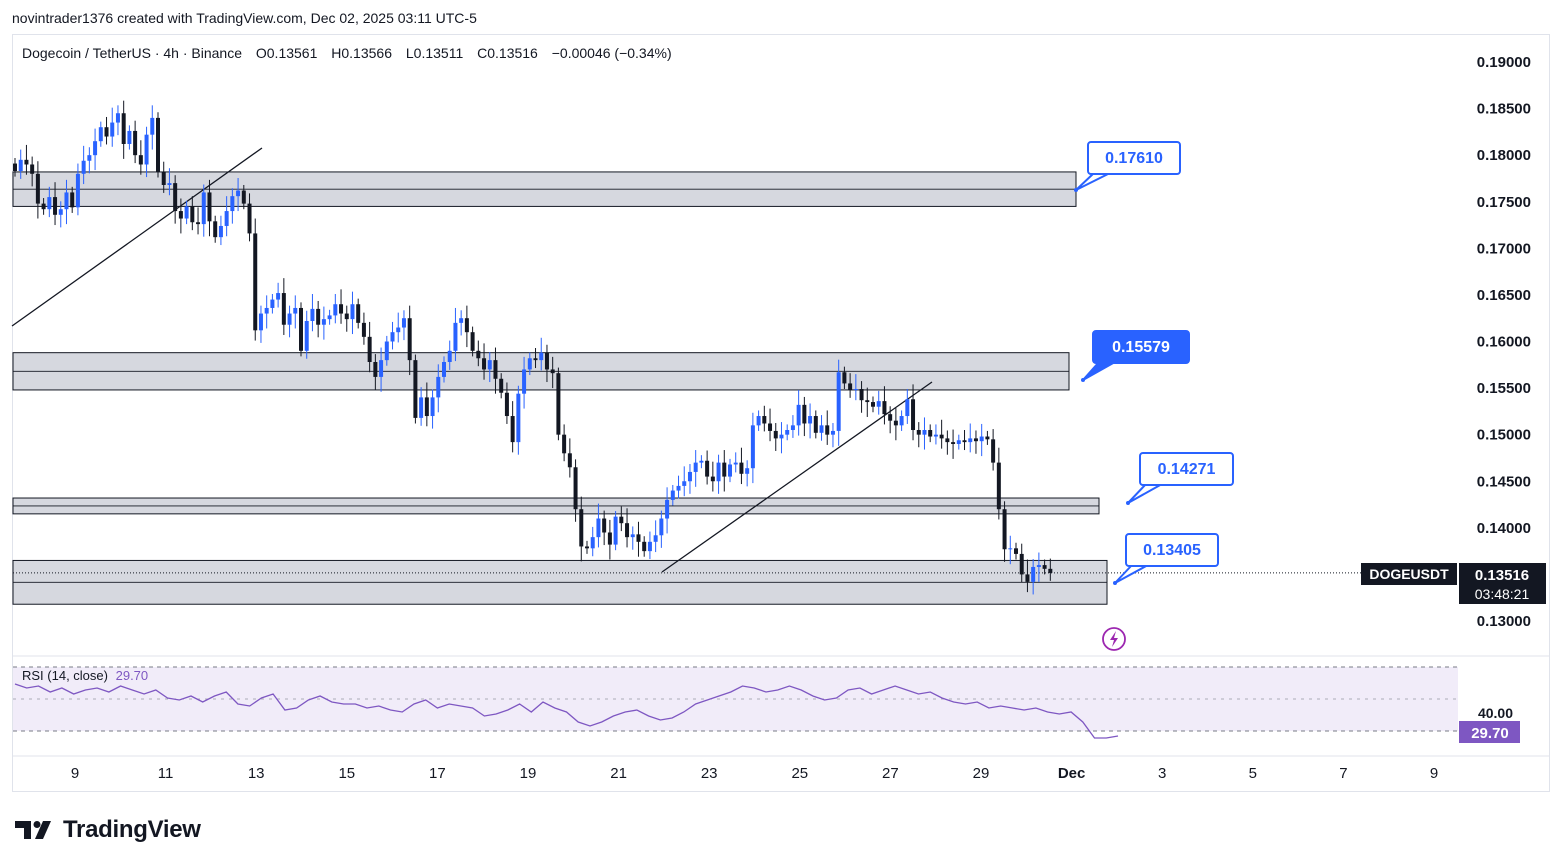 Image resolution: width=1563 pixels, height=868 pixels. I want to click on low-value: L0.13511, so click(434, 53).